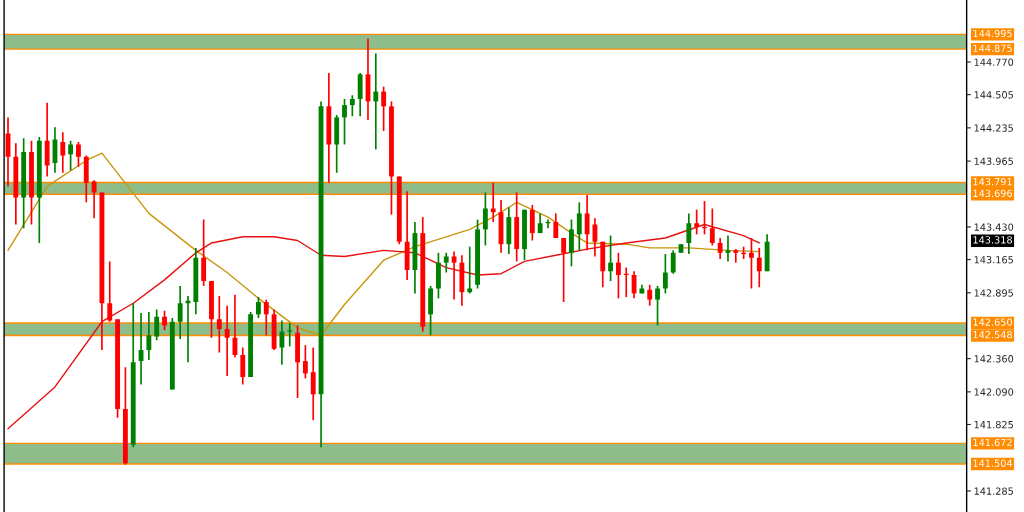 This screenshot has height=512, width=1024. Describe the element at coordinates (994, 227) in the screenshot. I see `y-tick-label: 143.430` at that location.